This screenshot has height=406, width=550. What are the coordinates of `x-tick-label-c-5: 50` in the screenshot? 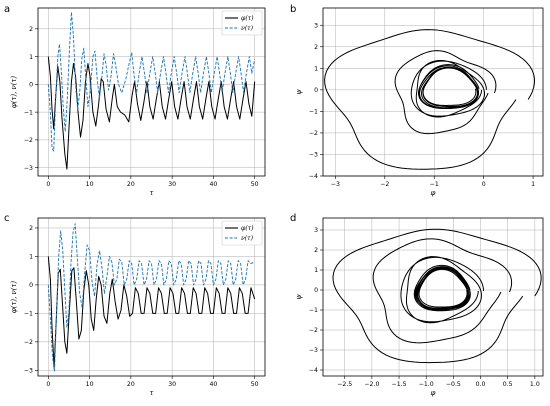 It's located at (255, 384).